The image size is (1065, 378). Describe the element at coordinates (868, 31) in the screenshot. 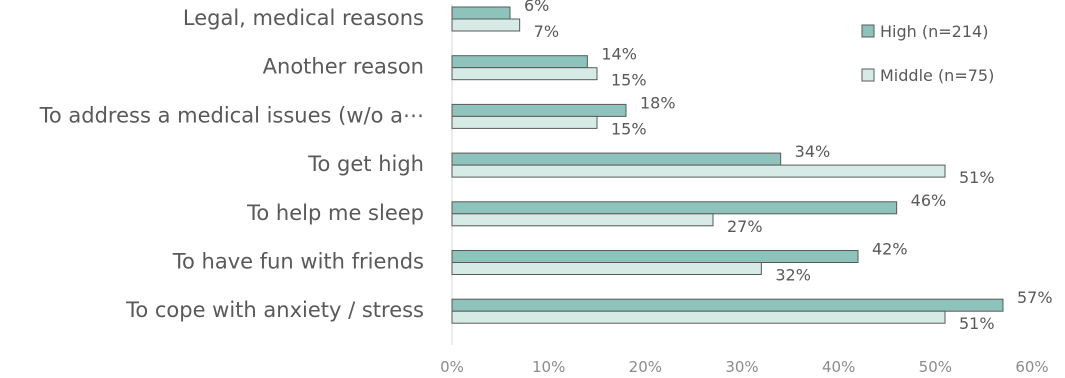

I see `legend-swatch-high` at that location.